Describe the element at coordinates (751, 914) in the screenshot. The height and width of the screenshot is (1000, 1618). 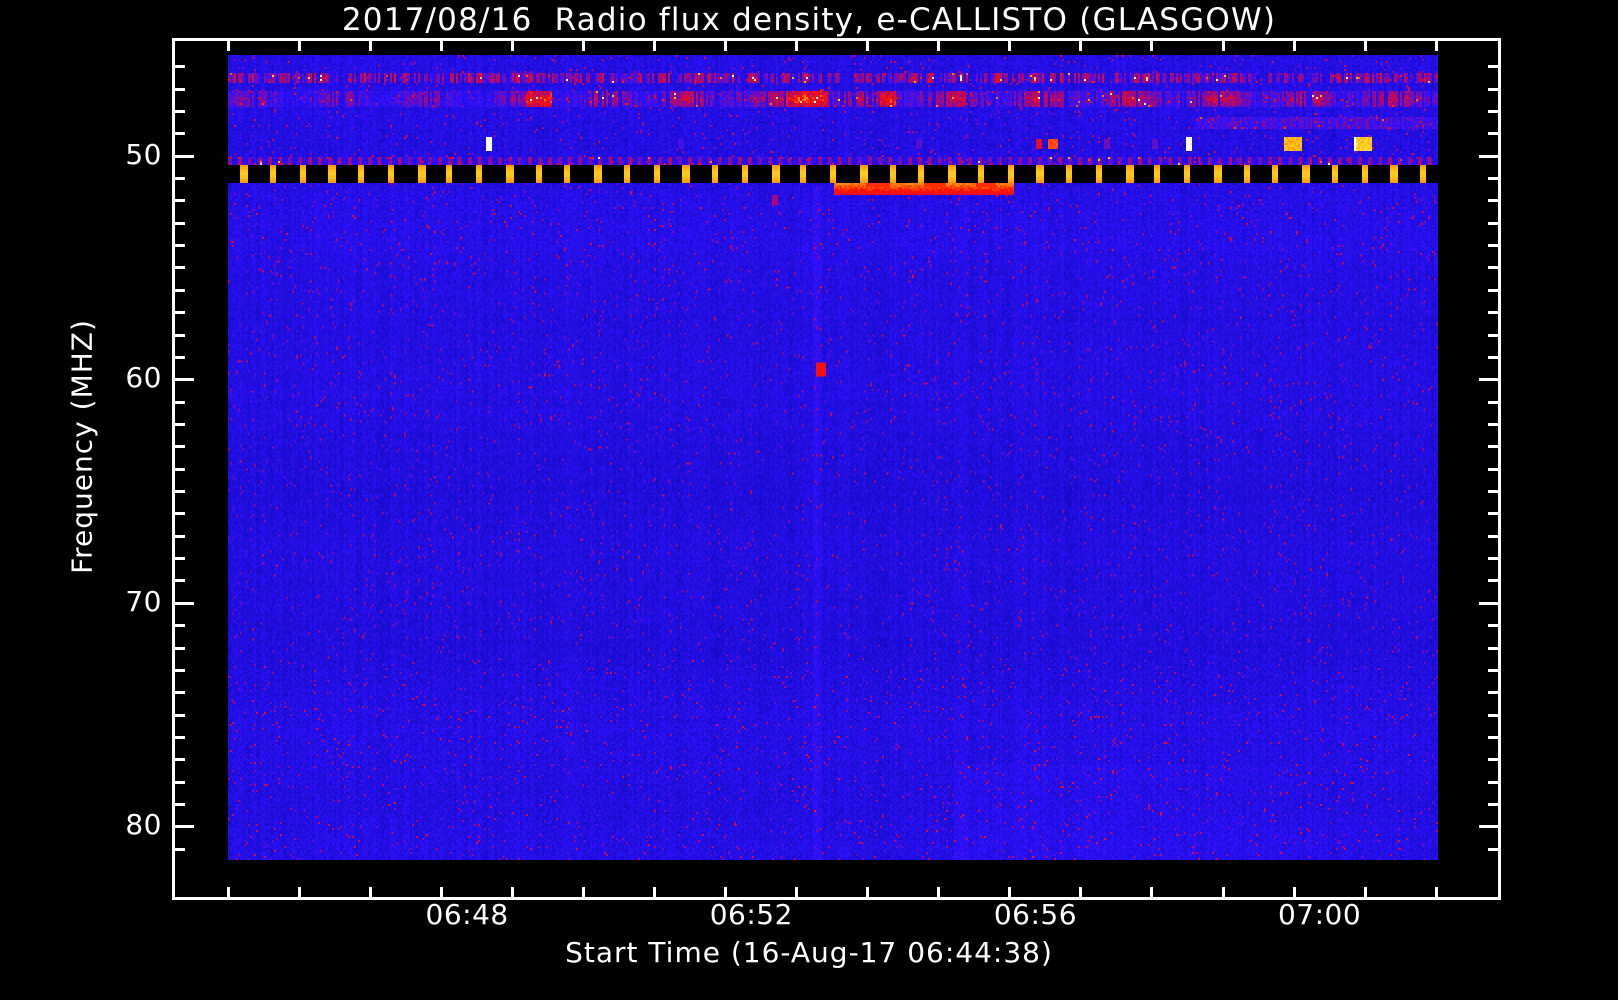
I see `x-tick-label-0652: 06:52` at that location.